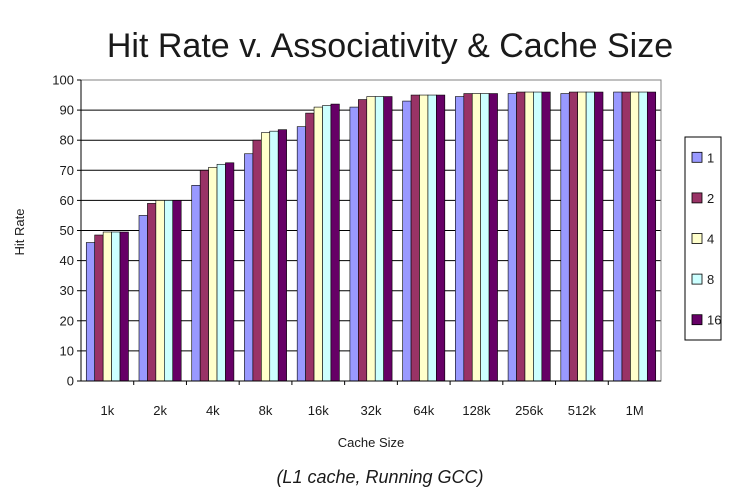 This screenshot has height=497, width=734. I want to click on y-tick-label: 60, so click(67, 200).